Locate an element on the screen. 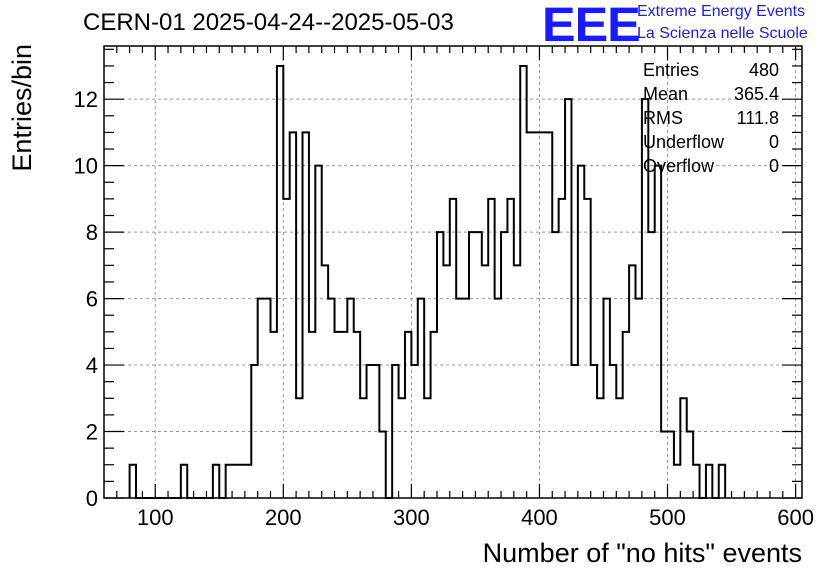 Image resolution: width=836 pixels, height=572 pixels. stat-label: Mean is located at coordinates (666, 94).